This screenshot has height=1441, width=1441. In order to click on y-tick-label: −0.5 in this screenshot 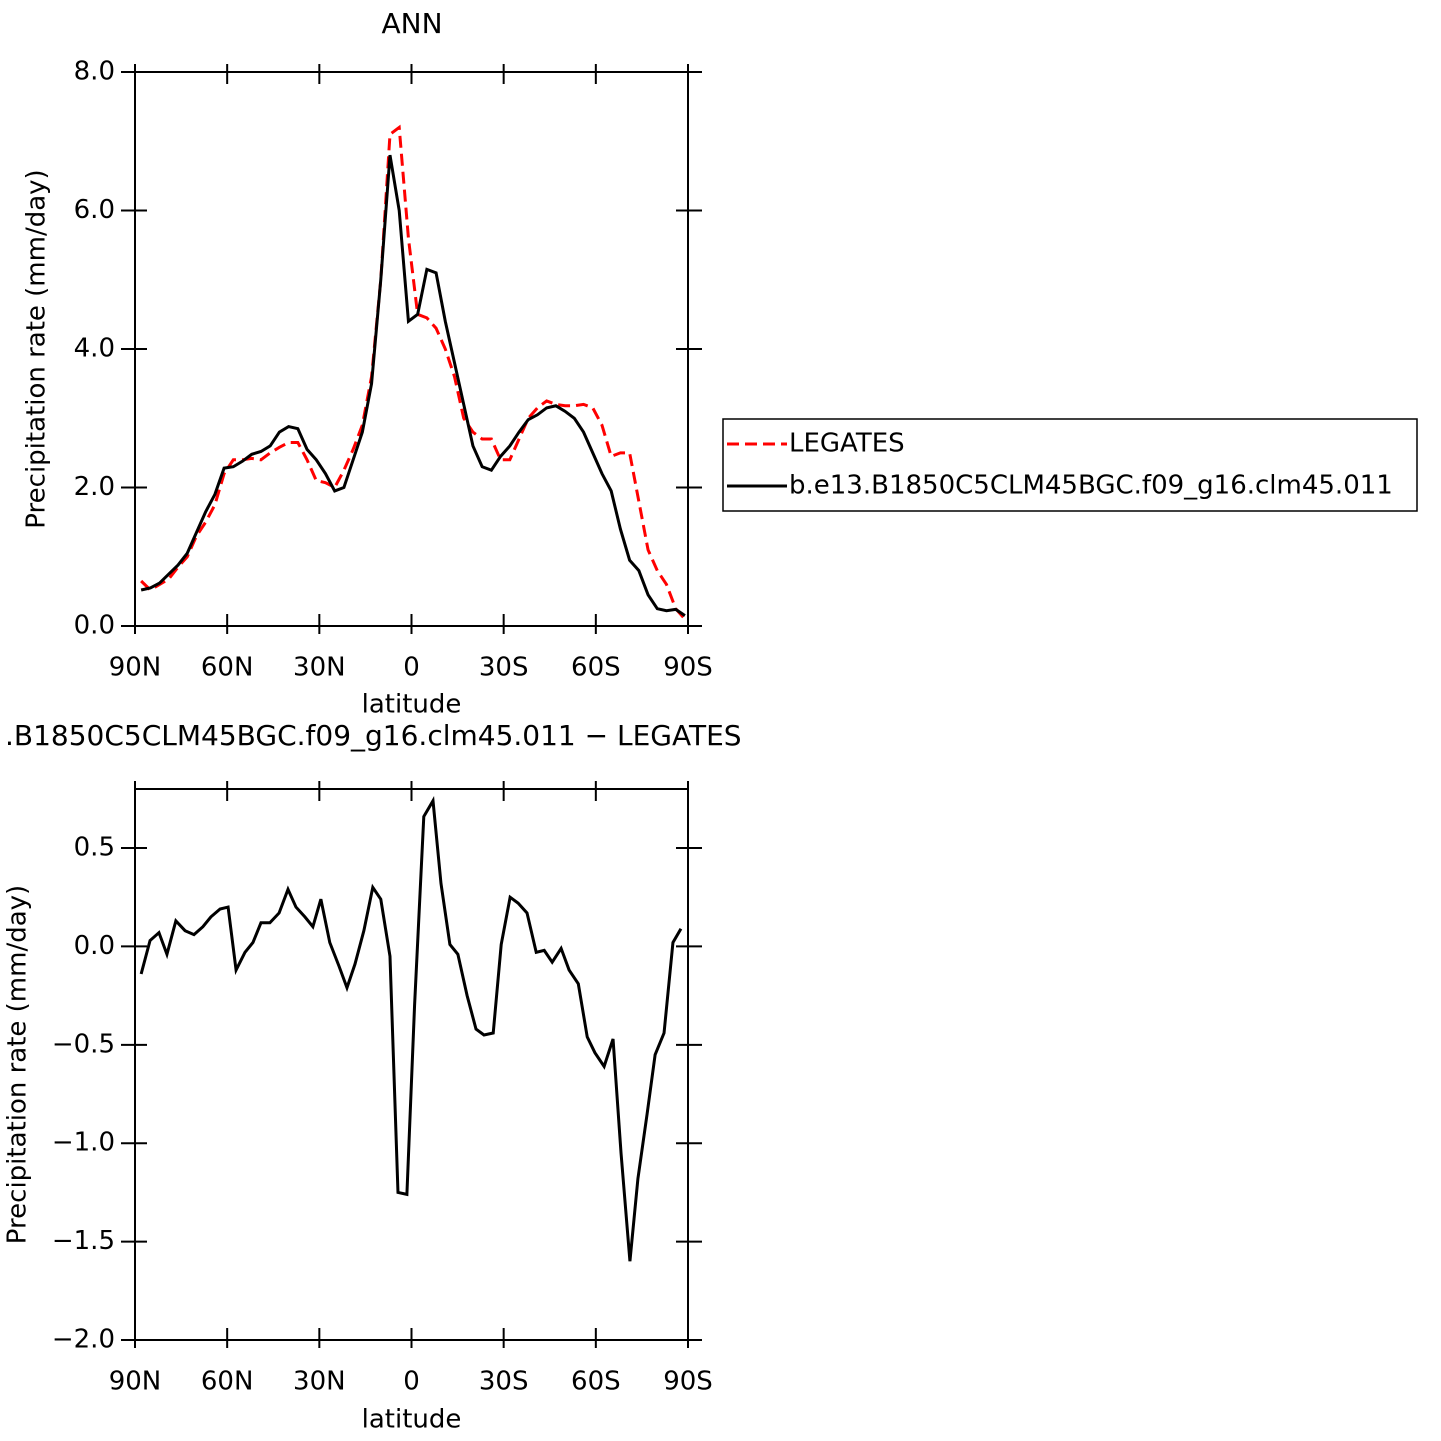, I will do `click(83, 1044)`.